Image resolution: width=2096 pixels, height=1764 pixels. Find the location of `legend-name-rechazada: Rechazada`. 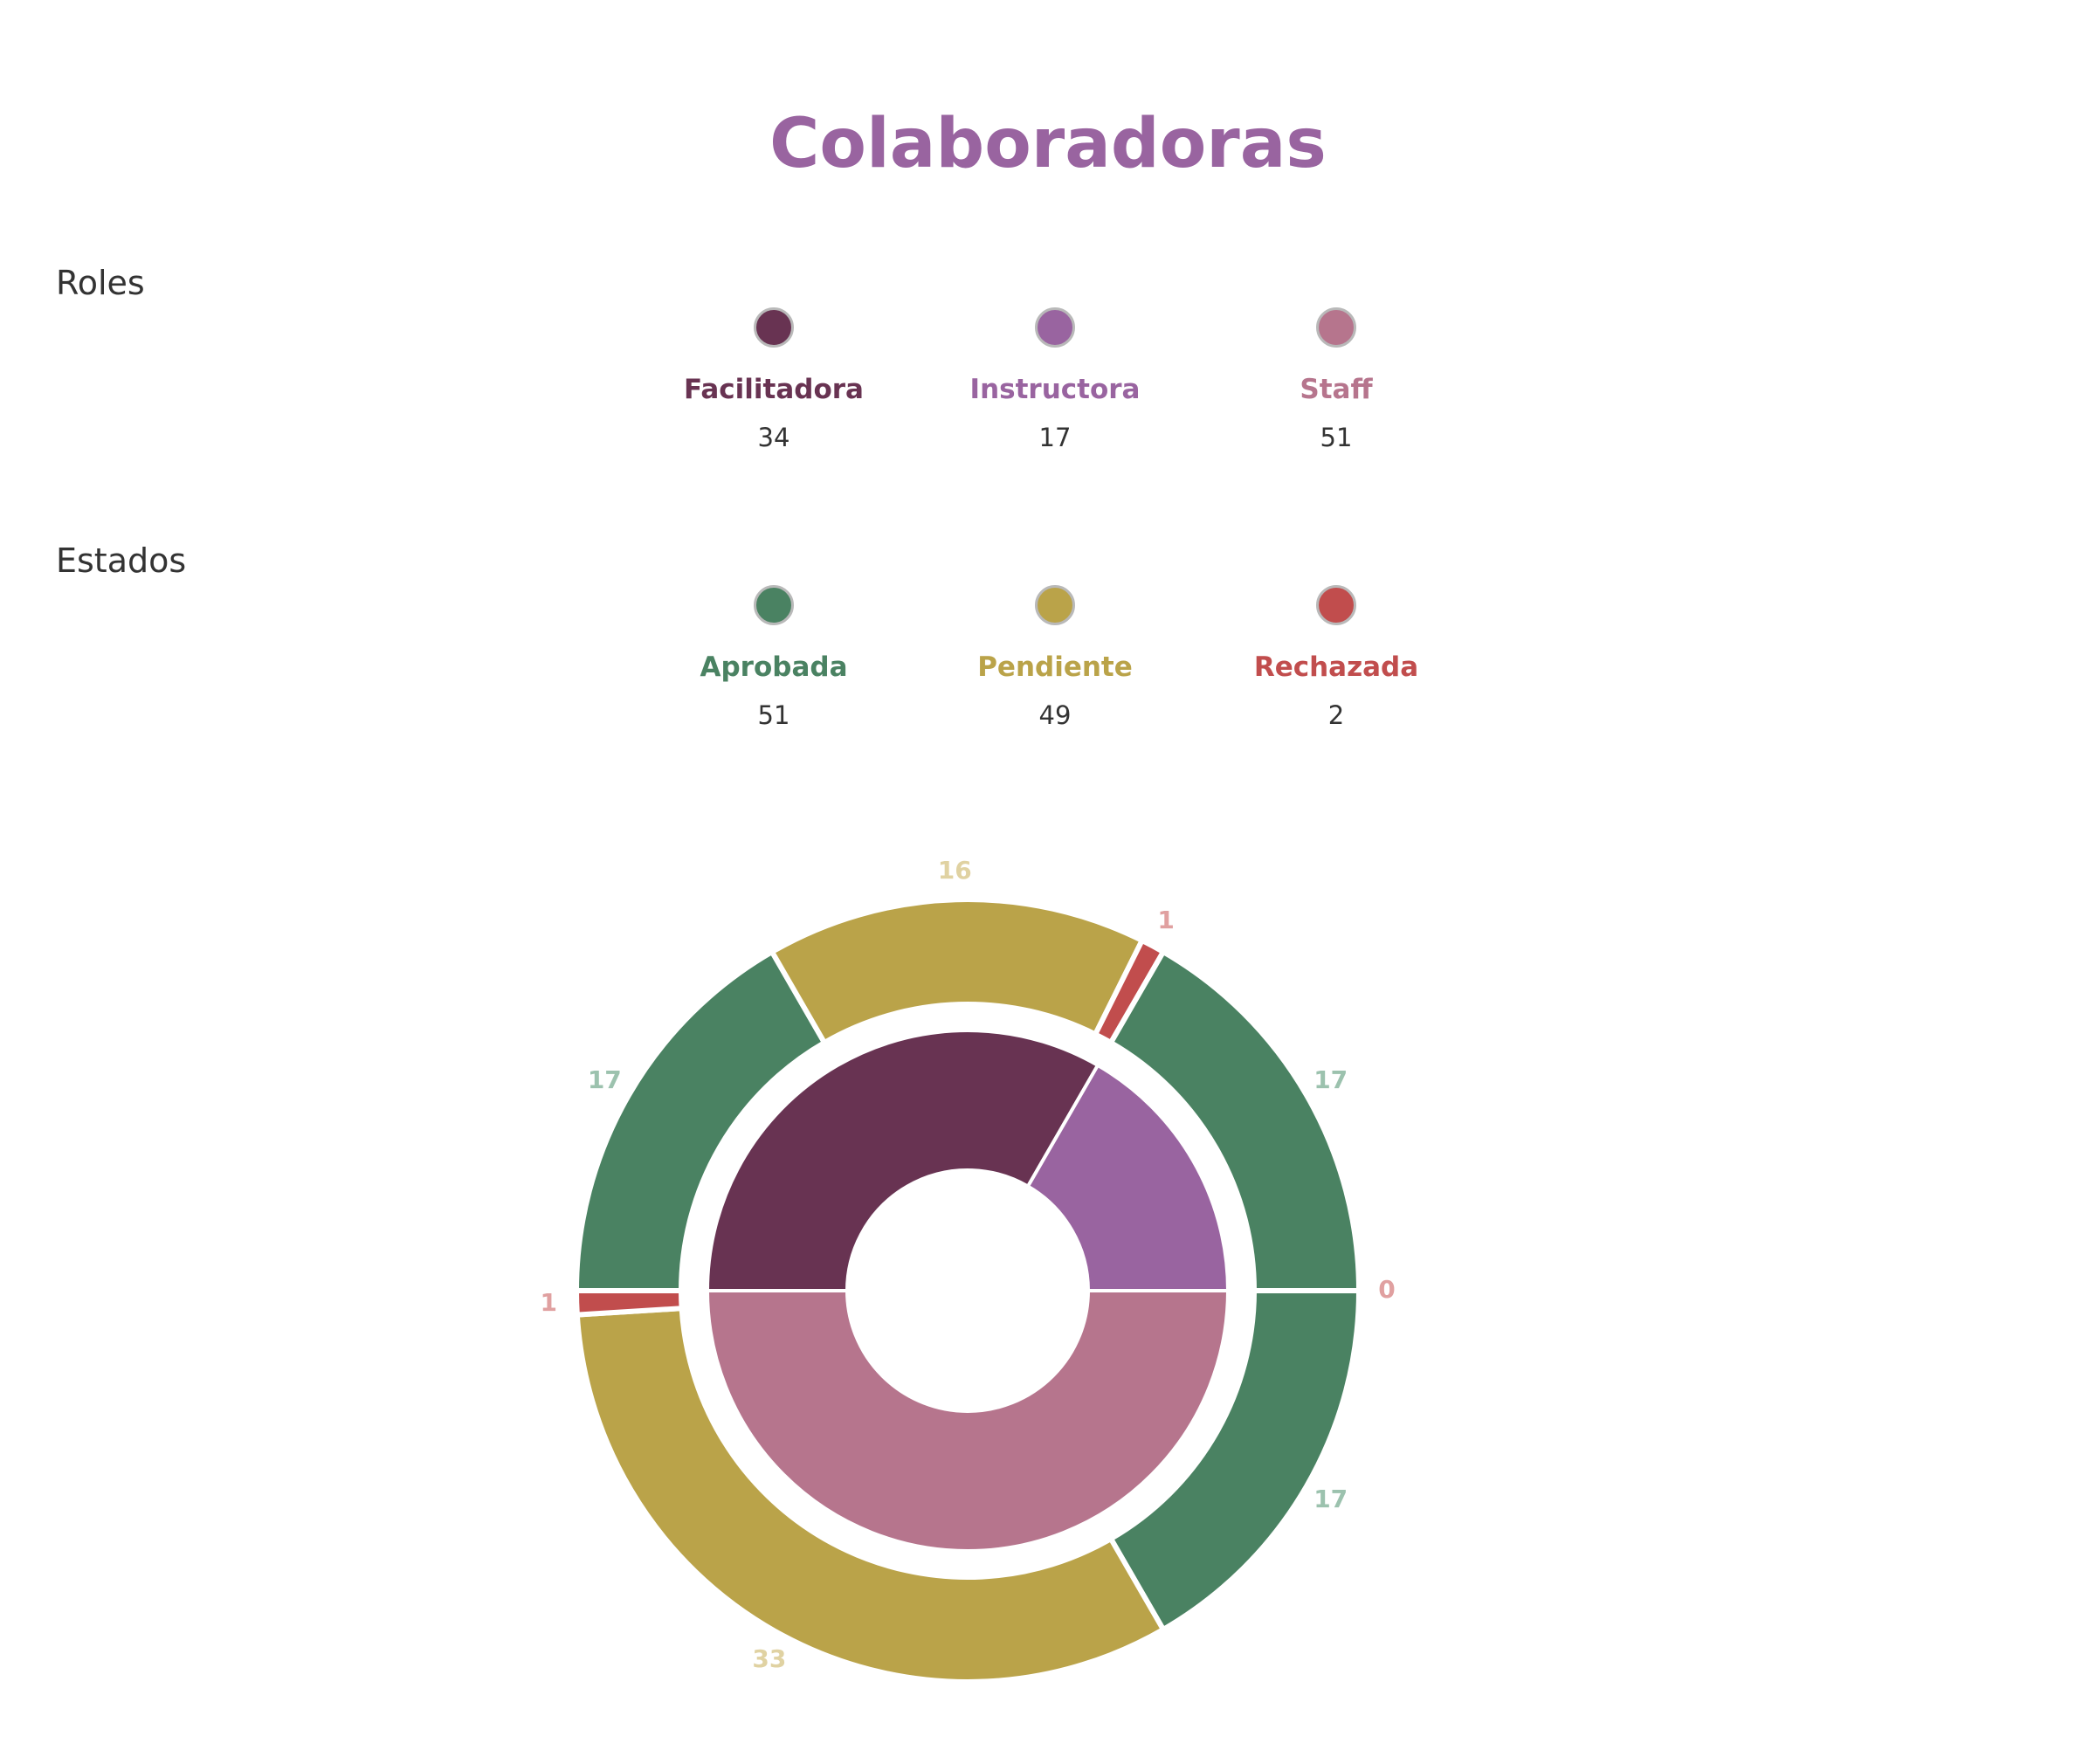

legend-name-rechazada: Rechazada is located at coordinates (1336, 667).